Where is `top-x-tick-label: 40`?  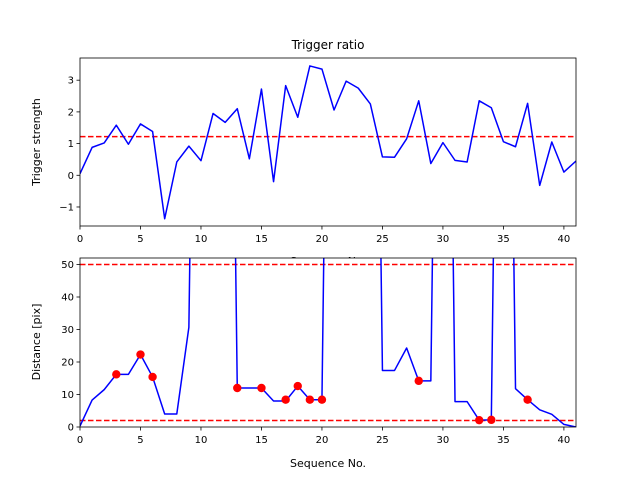 top-x-tick-label: 40 is located at coordinates (564, 239).